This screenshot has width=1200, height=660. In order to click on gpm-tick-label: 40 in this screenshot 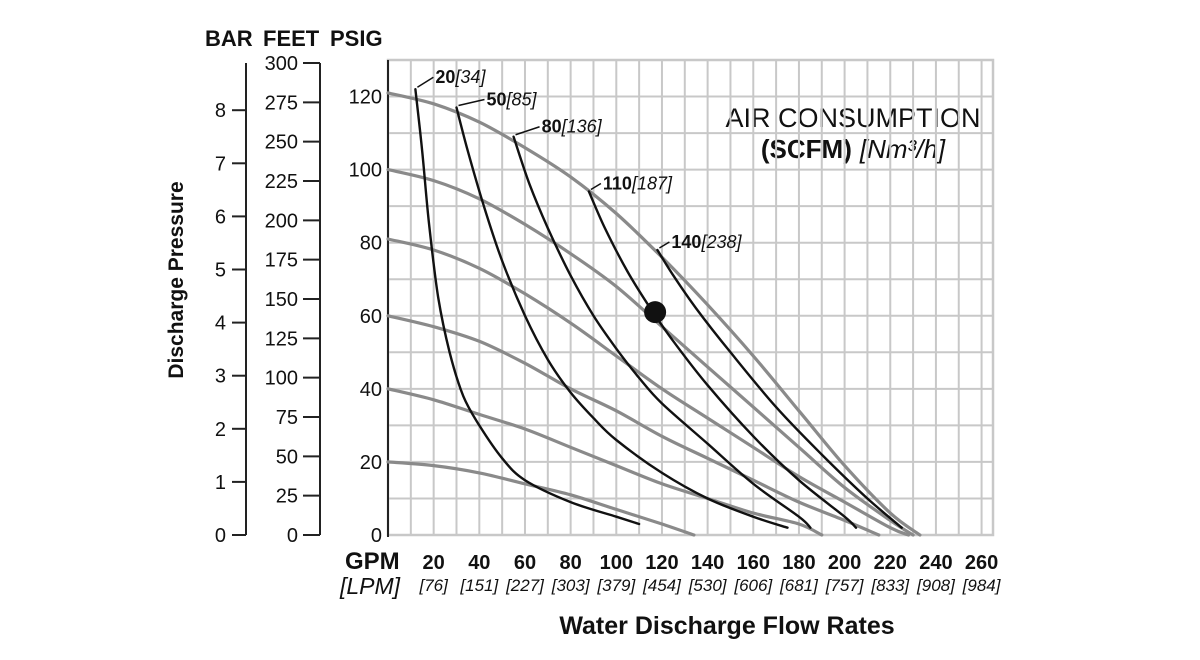, I will do `click(479, 563)`.